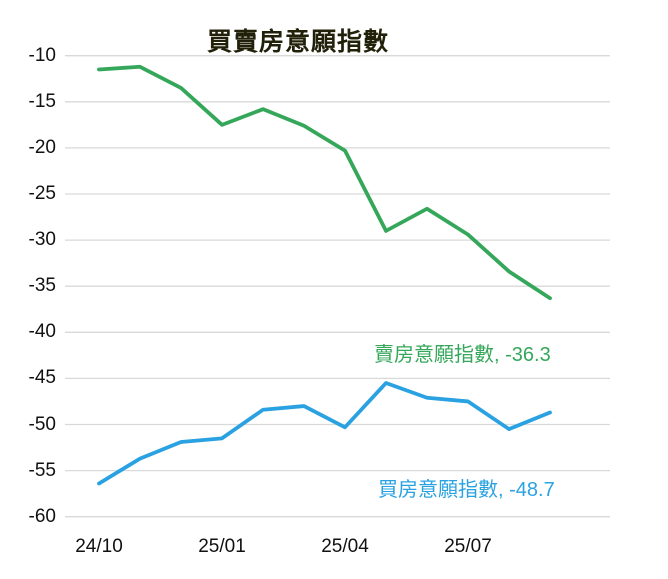 The width and height of the screenshot is (668, 579). Describe the element at coordinates (42, 332) in the screenshot. I see `y-tick-label: -40` at that location.